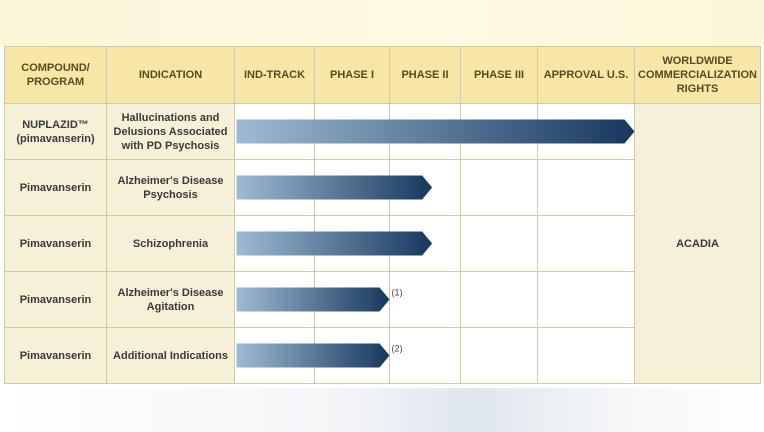 Image resolution: width=764 pixels, height=432 pixels. Describe the element at coordinates (382, 23) in the screenshot. I see `top-banner` at that location.